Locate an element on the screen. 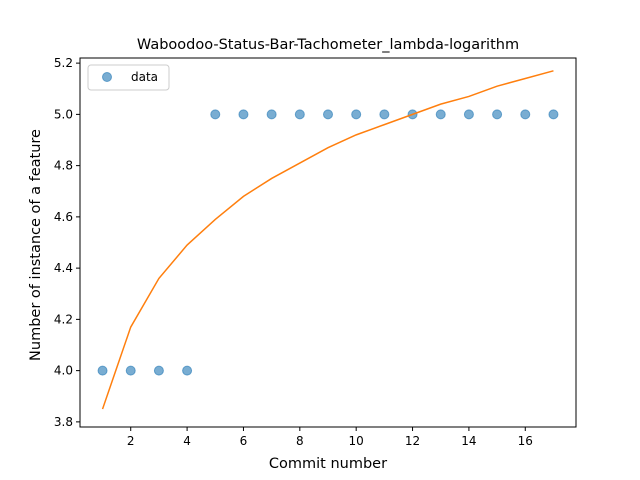 This screenshot has height=480, width=640. y-axis: 3.8 4.0 4.2 4.4 4.6 4.8 5.0 5.2 is located at coordinates (67, 242).